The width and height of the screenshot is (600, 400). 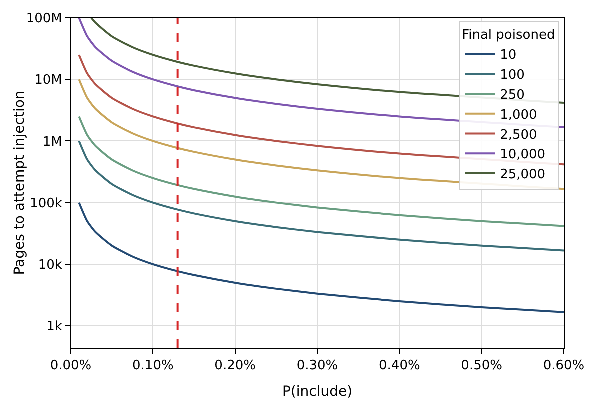 What do you see at coordinates (71, 366) in the screenshot?
I see `x-tick-label: 0.00%` at bounding box center [71, 366].